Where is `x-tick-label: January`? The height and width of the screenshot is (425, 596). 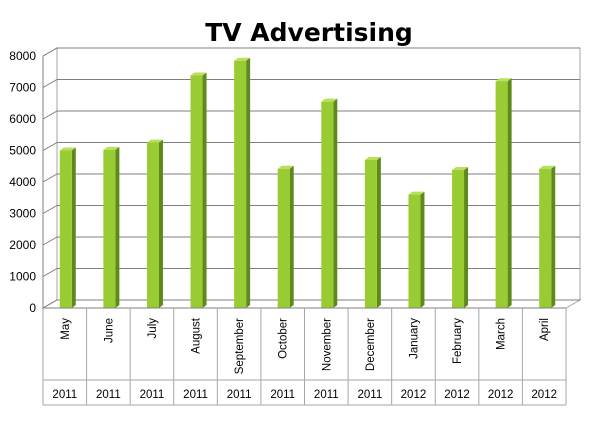
x-tick-label: January is located at coordinates (414, 338).